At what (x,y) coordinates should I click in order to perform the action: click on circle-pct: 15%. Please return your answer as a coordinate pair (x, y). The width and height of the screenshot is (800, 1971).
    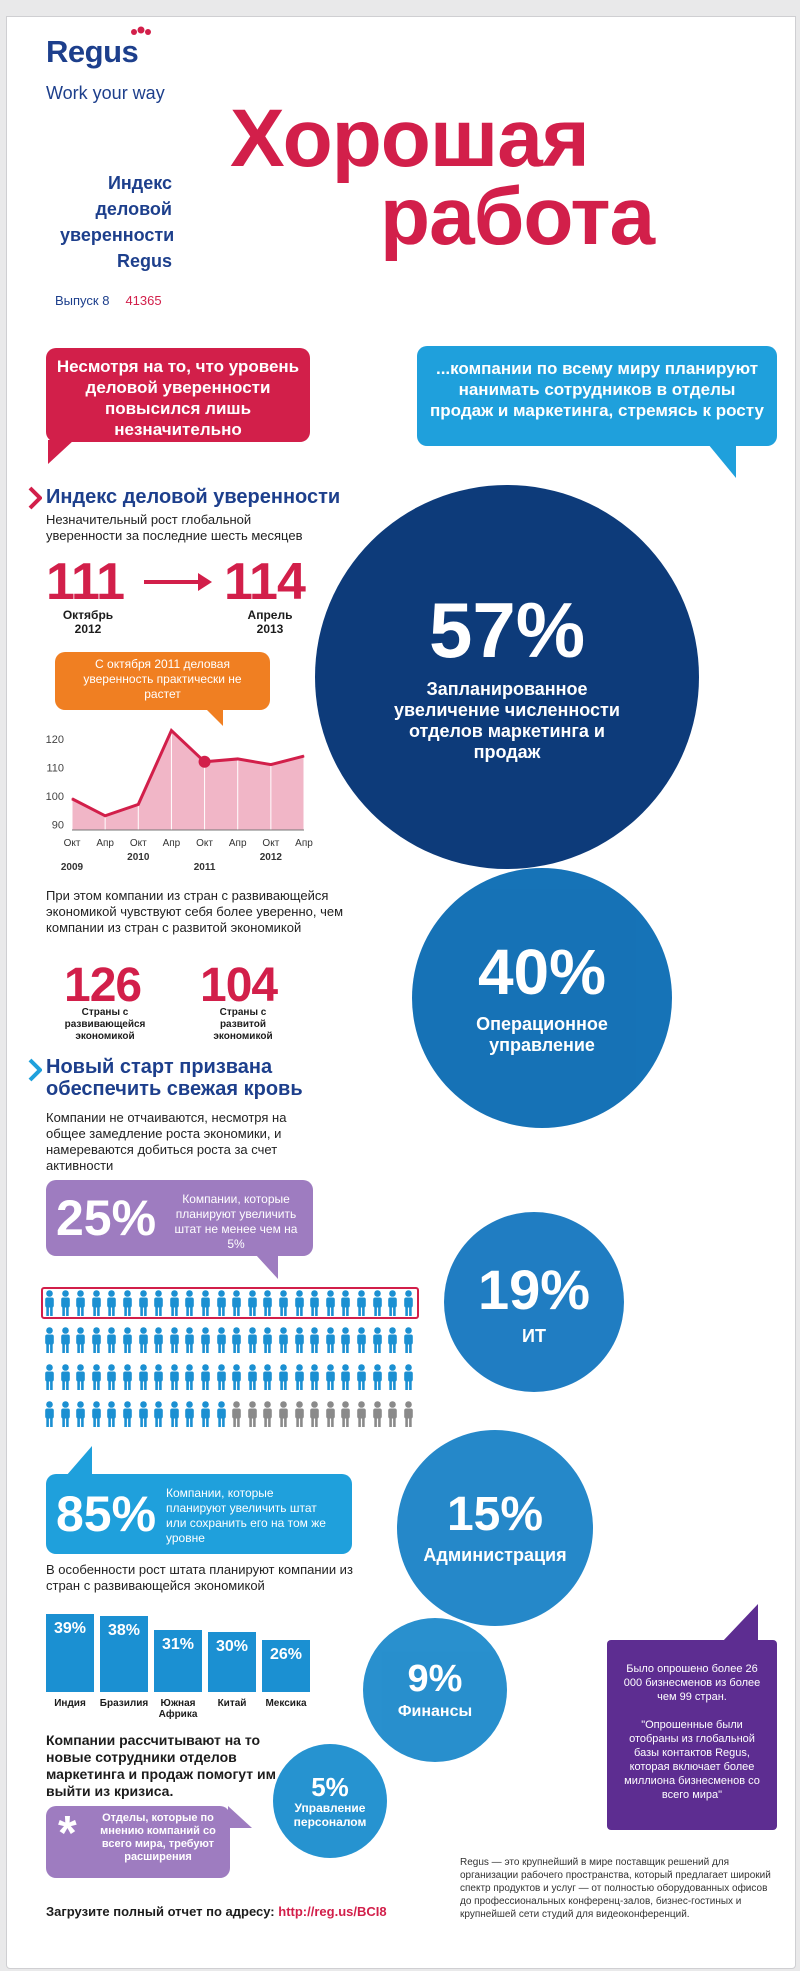
    Looking at the image, I should click on (495, 1514).